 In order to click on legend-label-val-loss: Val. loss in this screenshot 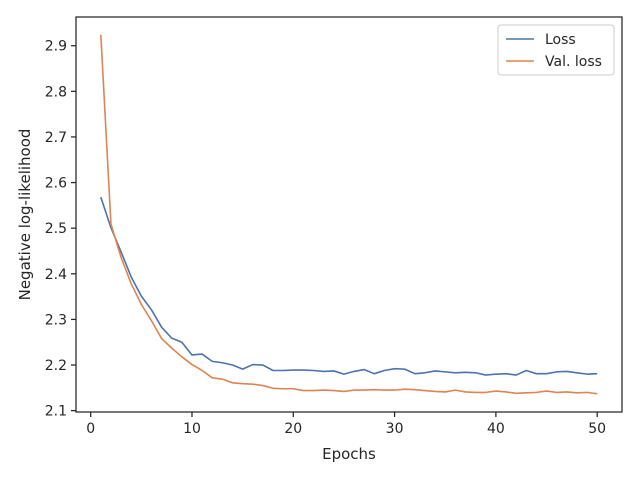, I will do `click(573, 62)`.